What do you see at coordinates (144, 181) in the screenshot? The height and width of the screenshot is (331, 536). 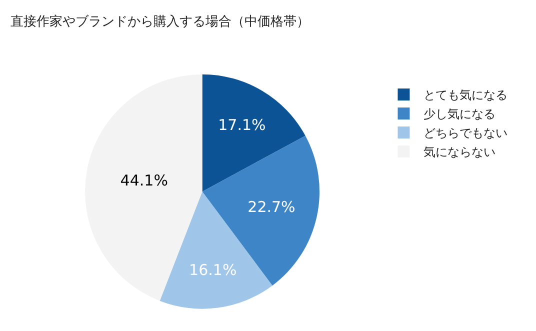 I see `data-label: 44.1%` at bounding box center [144, 181].